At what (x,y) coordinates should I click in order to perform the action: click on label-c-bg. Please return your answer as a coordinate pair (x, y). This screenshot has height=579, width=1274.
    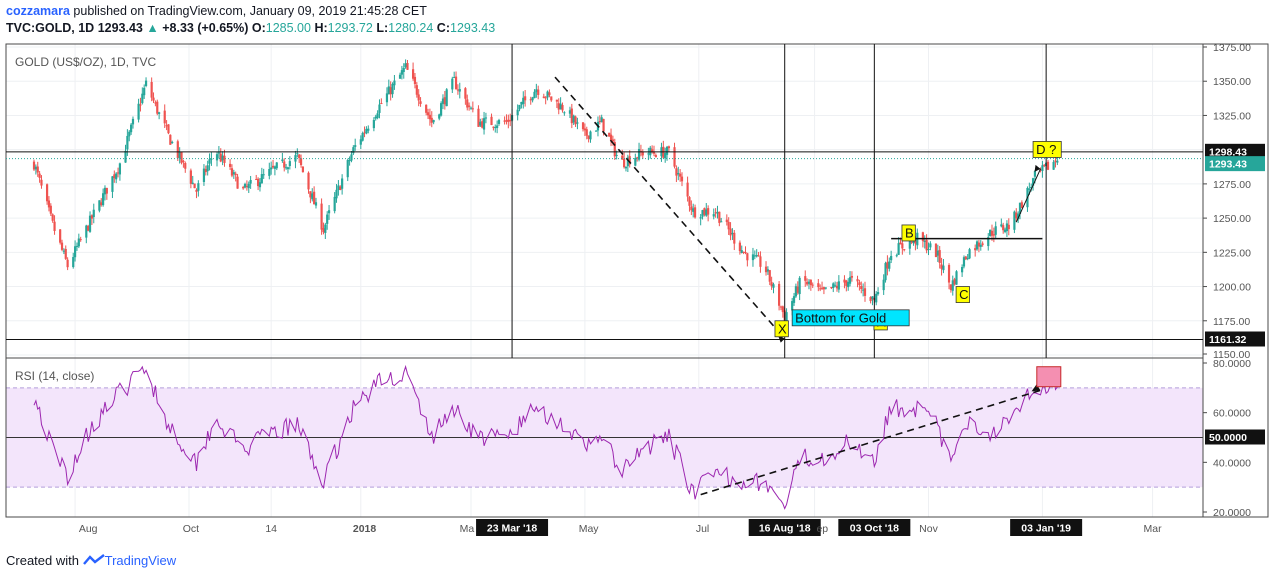
    Looking at the image, I should click on (962, 294).